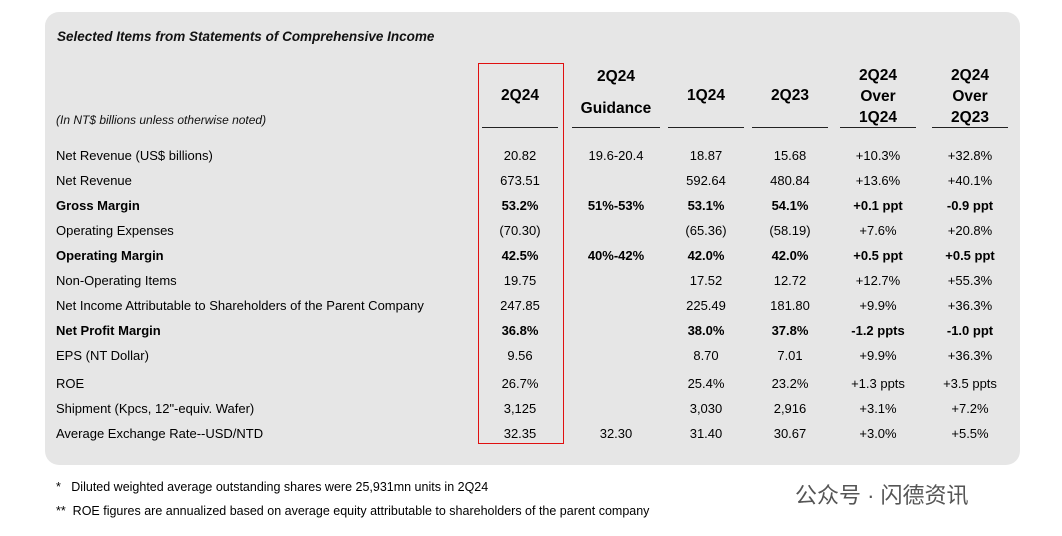 This screenshot has width=1062, height=536. I want to click on cell: 9.56, so click(520, 355).